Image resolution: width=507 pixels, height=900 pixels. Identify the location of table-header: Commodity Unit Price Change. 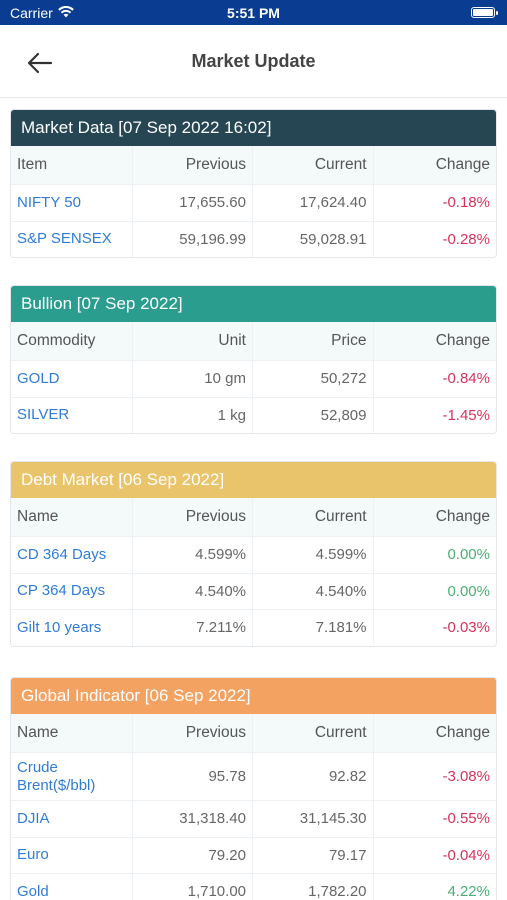
(253, 341).